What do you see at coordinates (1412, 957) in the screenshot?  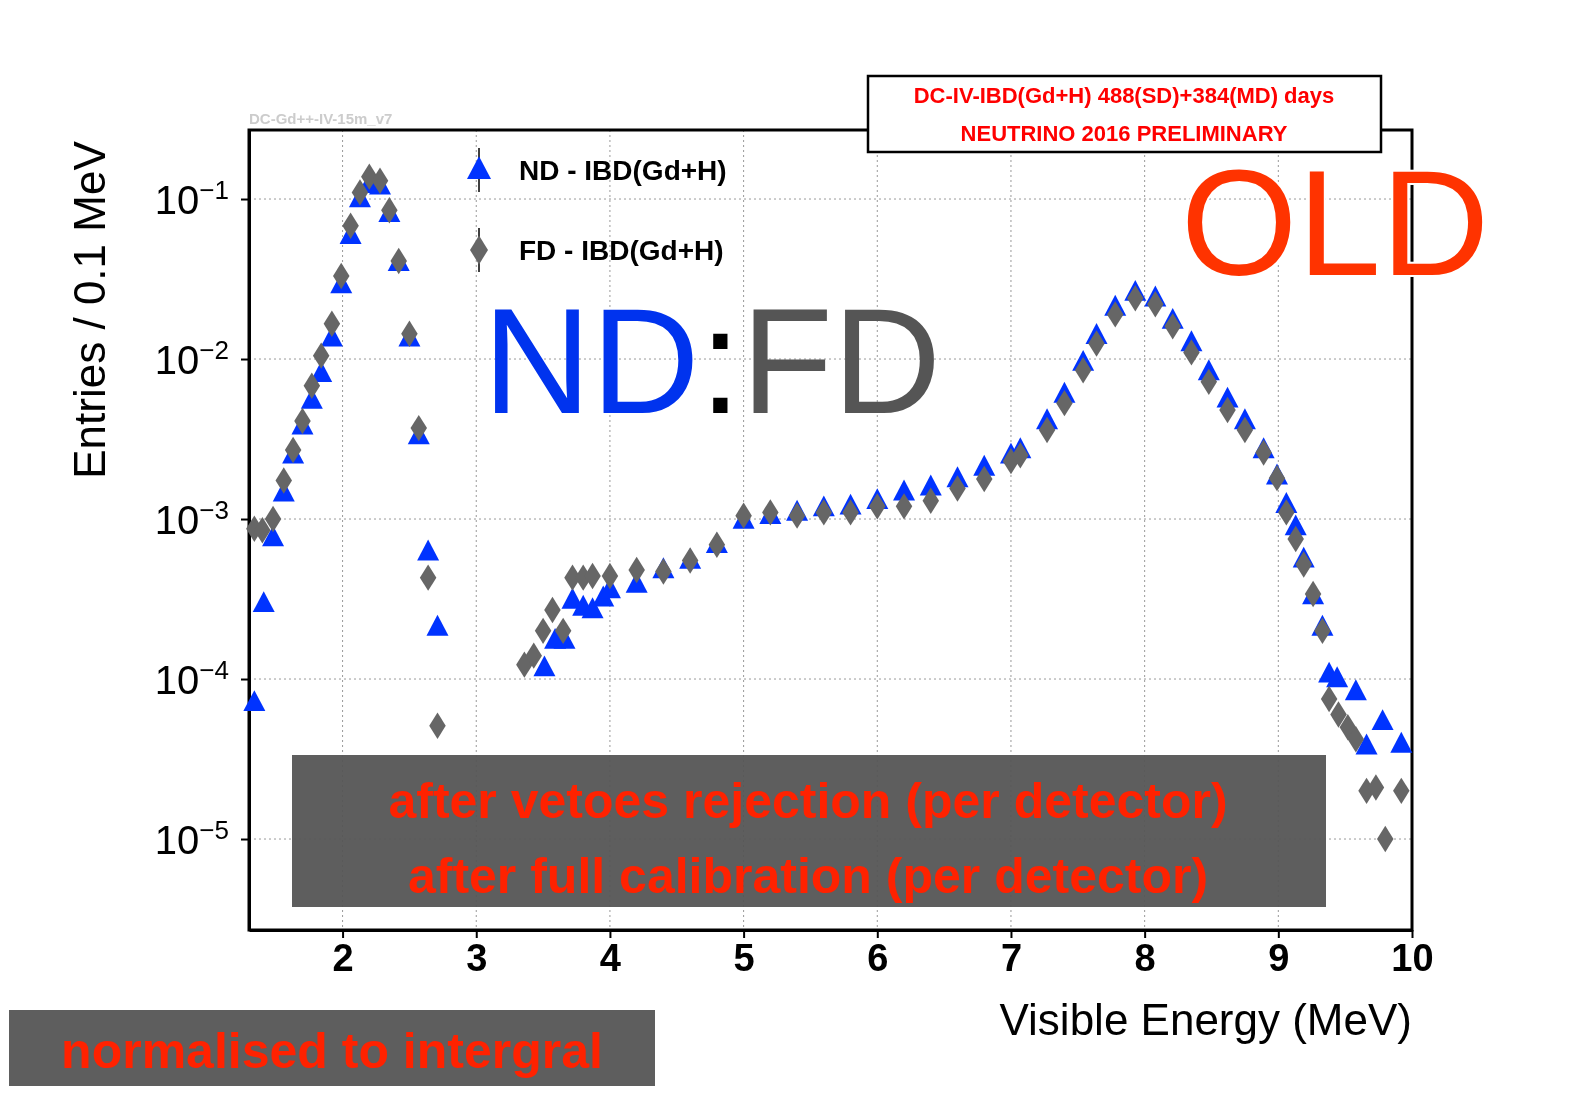 I see `x-tick-label: 10` at bounding box center [1412, 957].